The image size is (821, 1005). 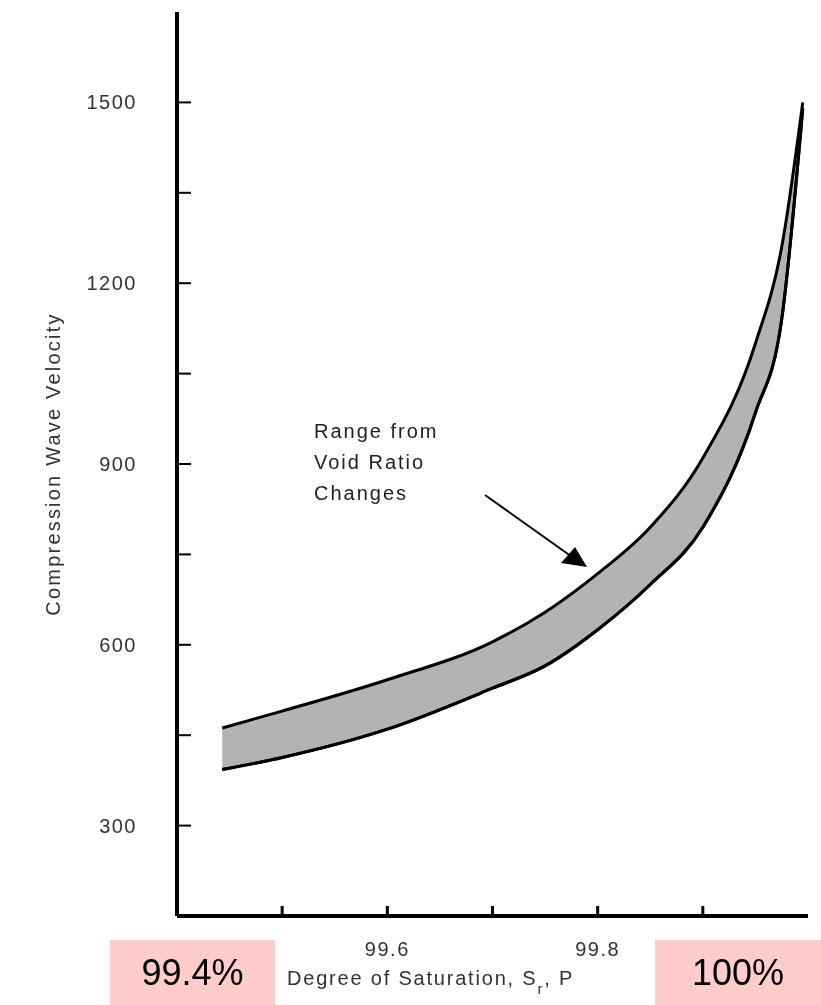 What do you see at coordinates (118, 464) in the screenshot?
I see `y-tick-label: 900` at bounding box center [118, 464].